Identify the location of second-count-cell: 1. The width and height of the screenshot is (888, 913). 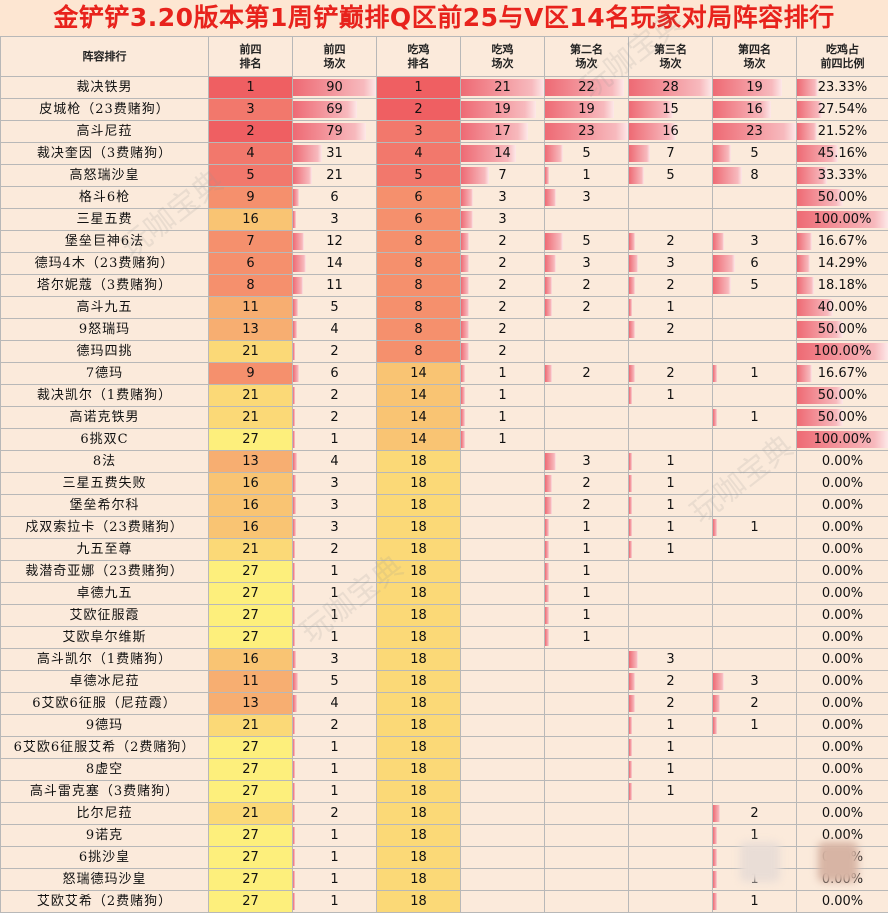
(587, 528).